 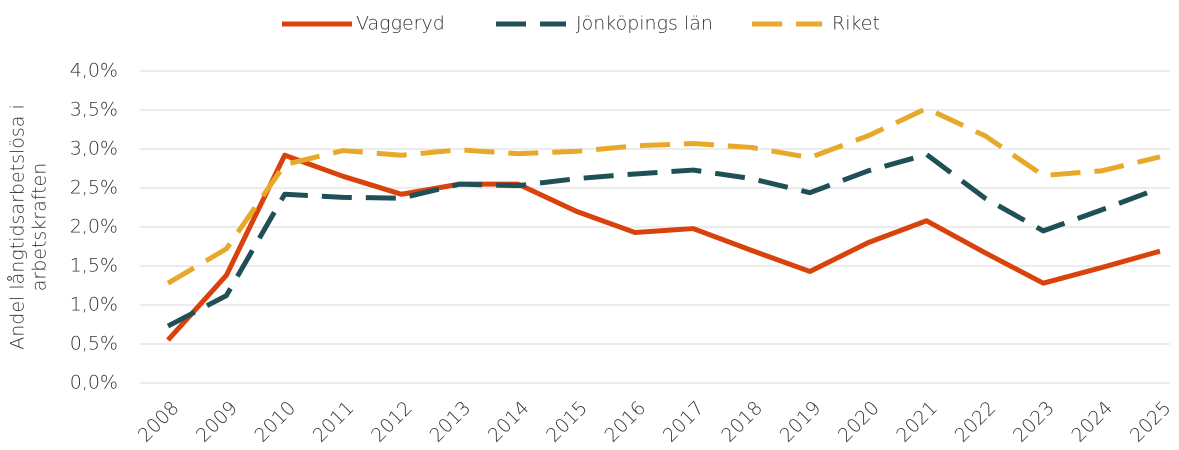 What do you see at coordinates (400, 24) in the screenshot?
I see `legend-label: Vaggeryd` at bounding box center [400, 24].